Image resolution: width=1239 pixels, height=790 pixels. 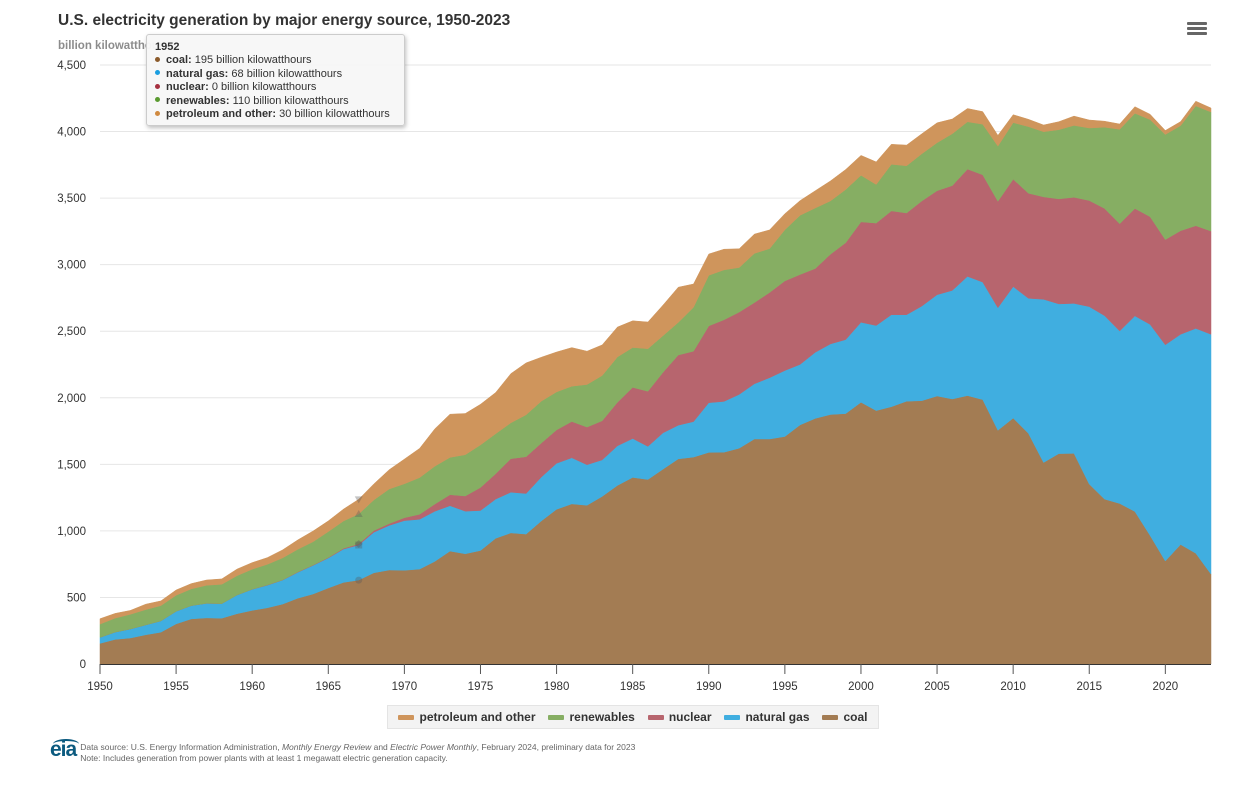 I want to click on legend-item-coal: coal, so click(x=844, y=717).